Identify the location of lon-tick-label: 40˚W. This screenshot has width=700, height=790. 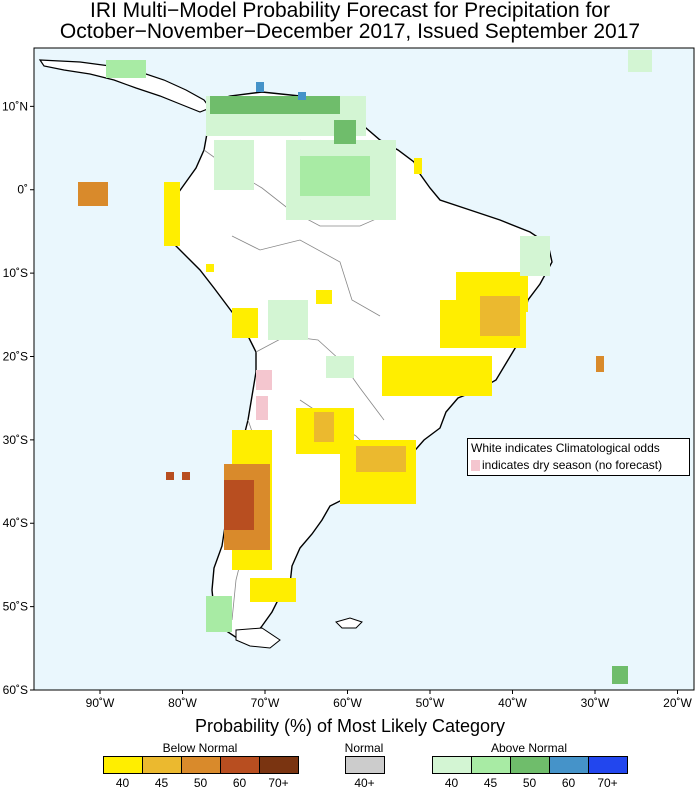
(512, 703).